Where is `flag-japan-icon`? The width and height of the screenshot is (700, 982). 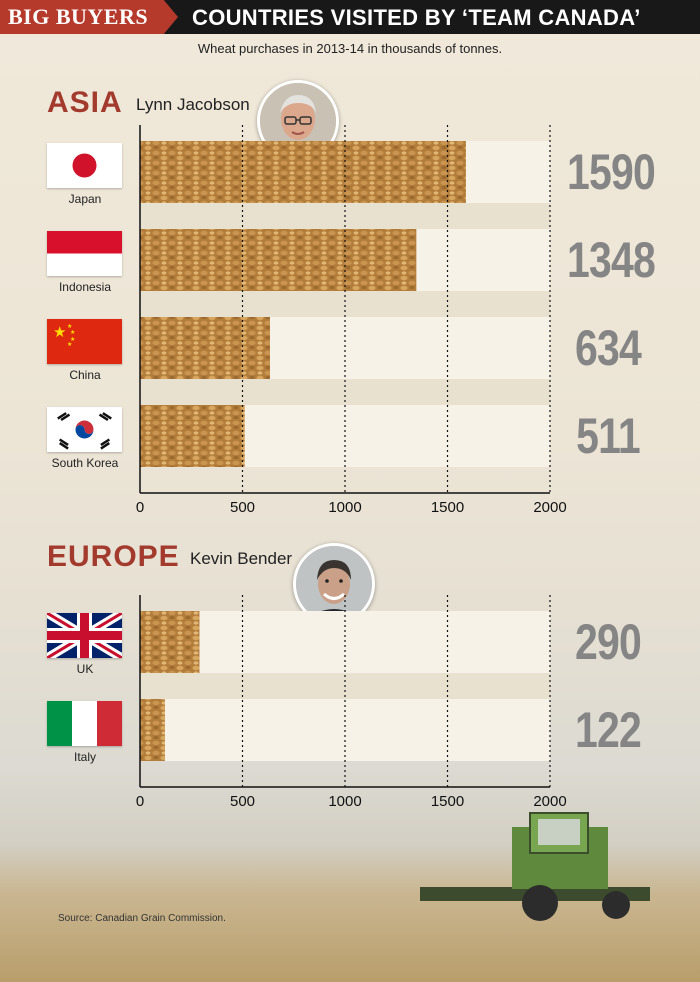 flag-japan-icon is located at coordinates (84, 165).